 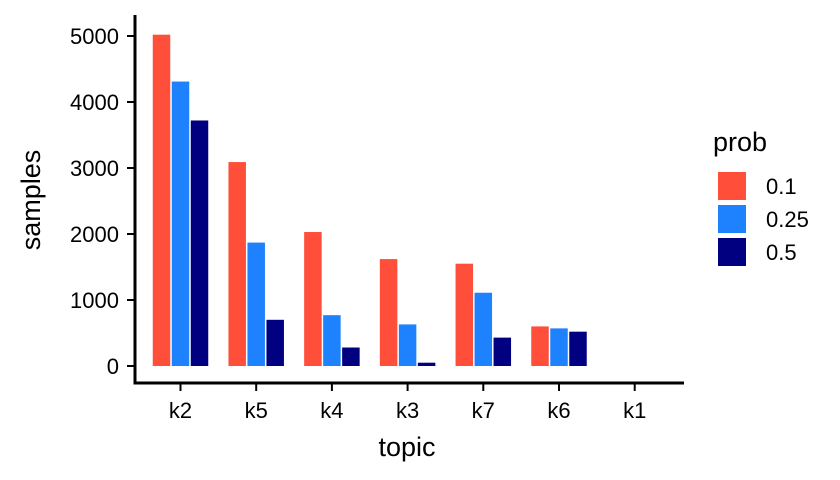 What do you see at coordinates (406, 447) in the screenshot?
I see `x-axis-title: topic` at bounding box center [406, 447].